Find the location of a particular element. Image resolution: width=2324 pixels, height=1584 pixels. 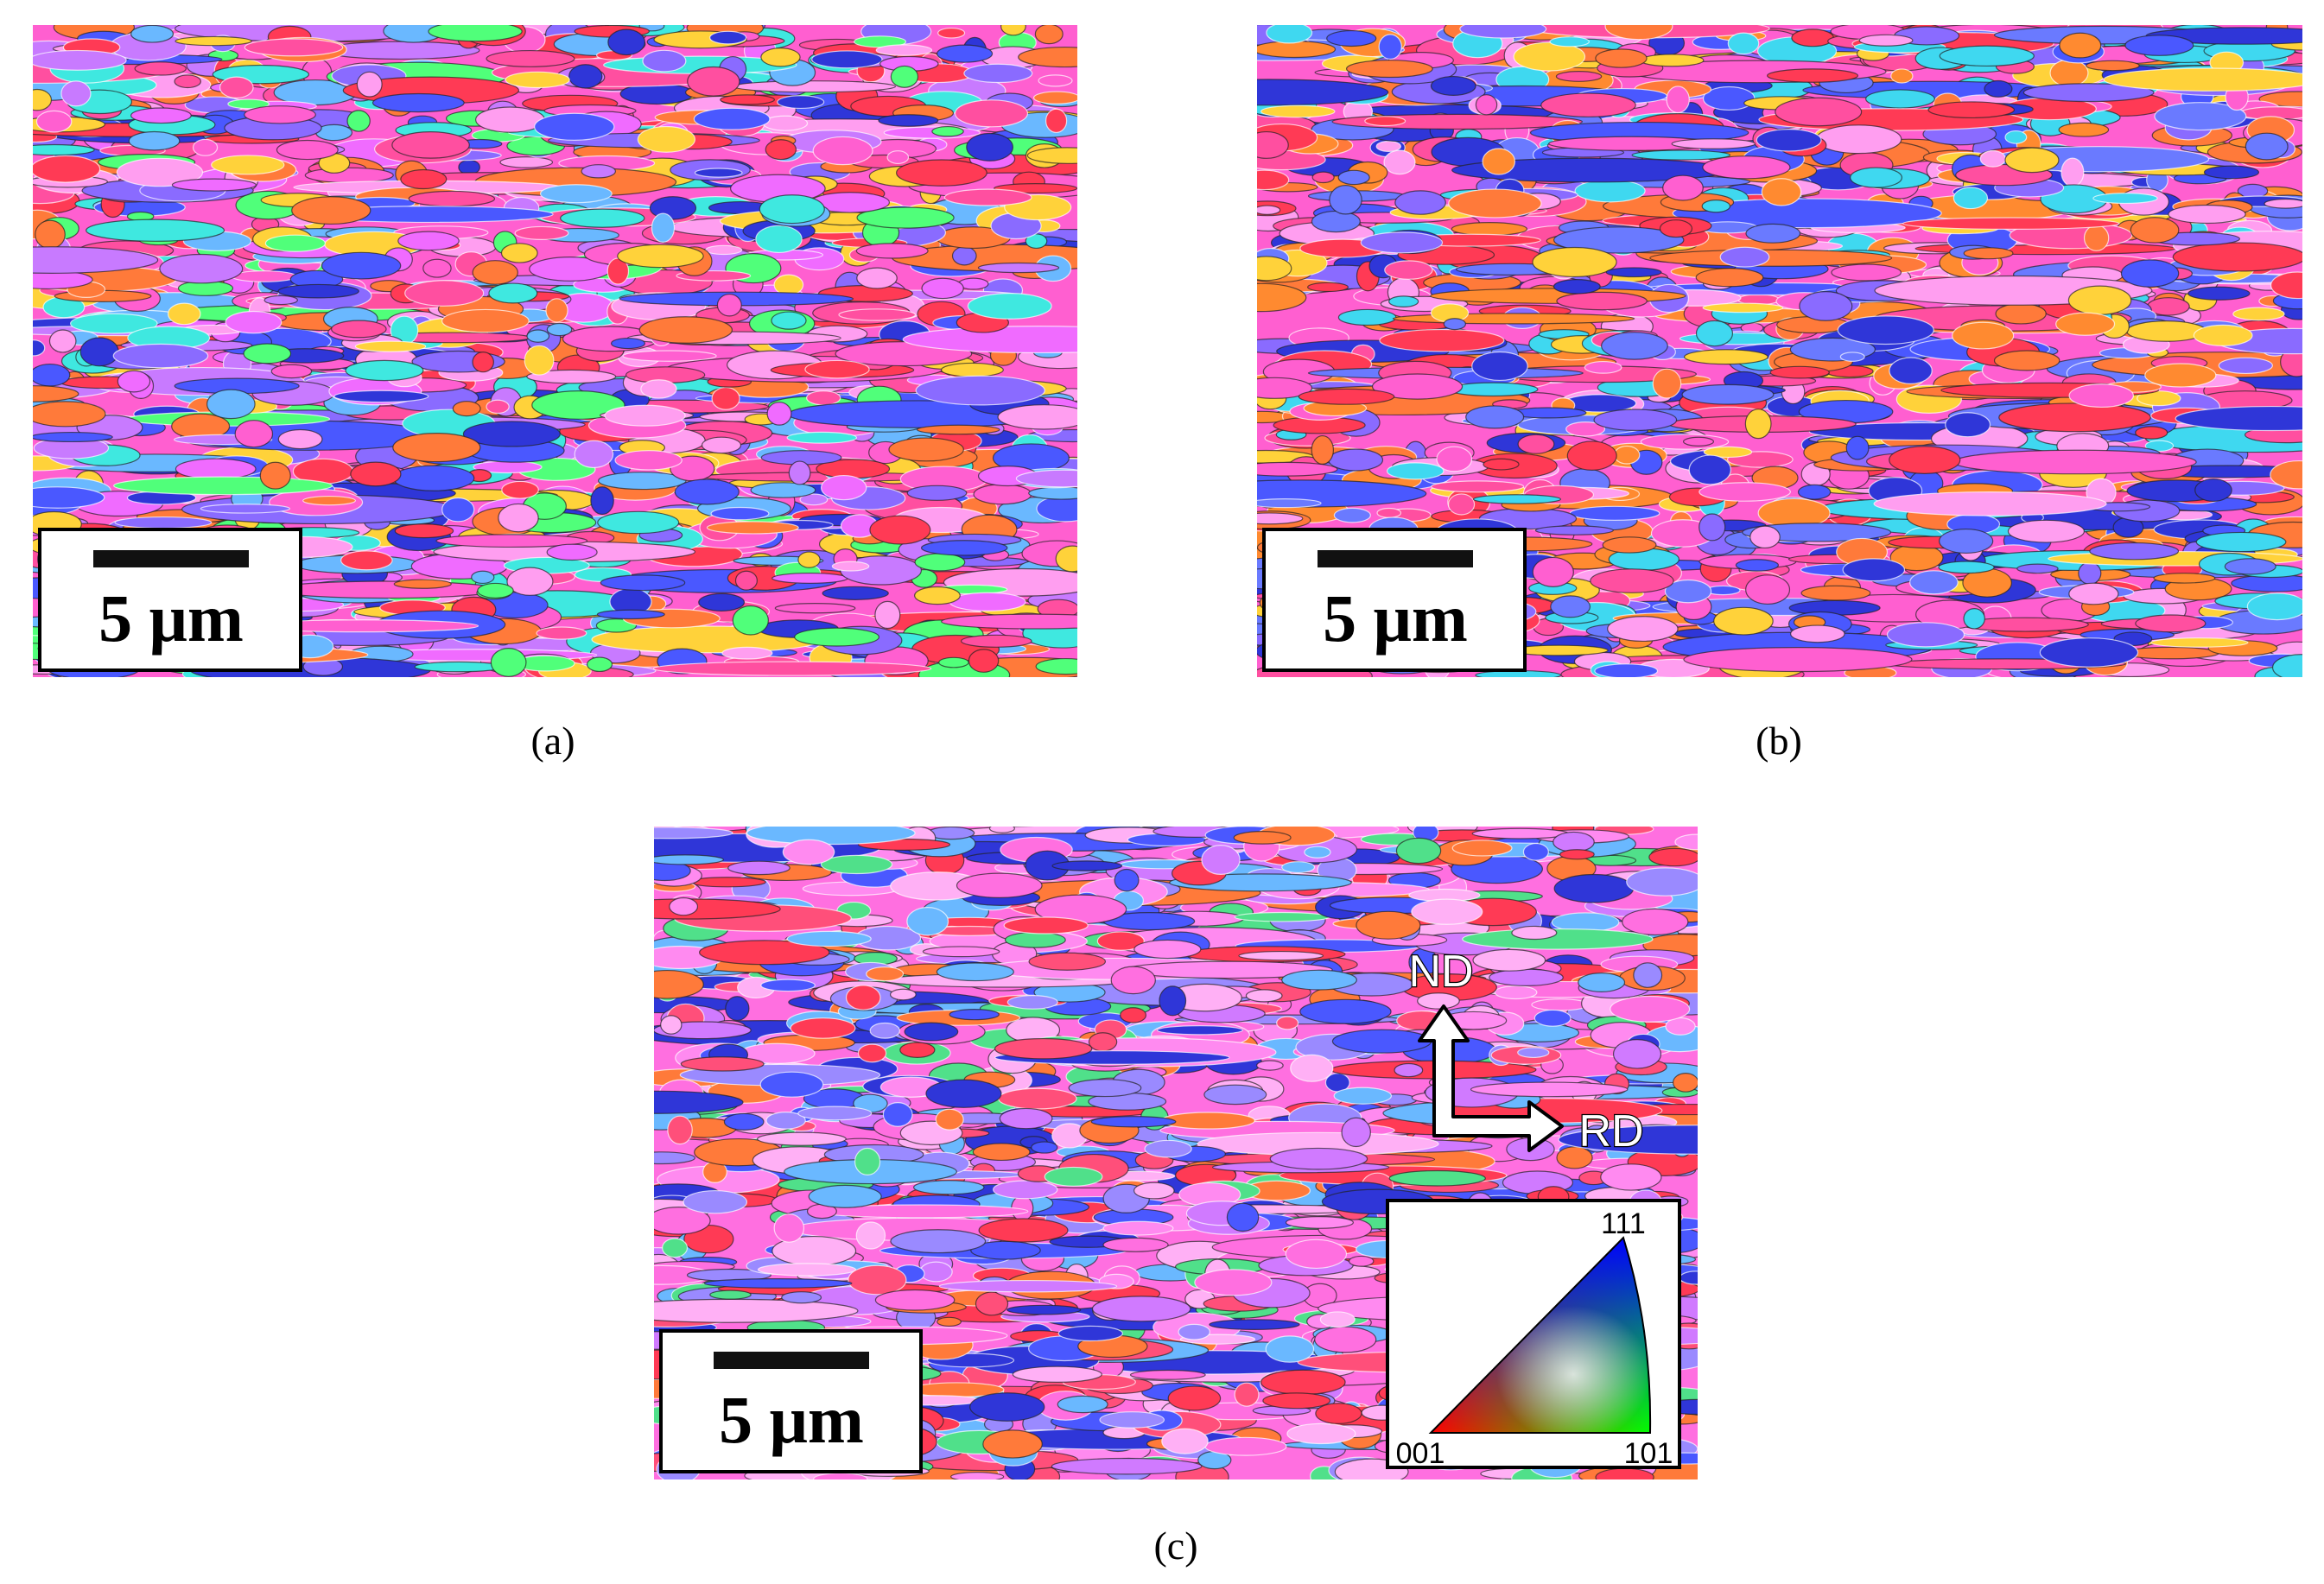

scale-bar: 5 μm is located at coordinates (791, 1401).